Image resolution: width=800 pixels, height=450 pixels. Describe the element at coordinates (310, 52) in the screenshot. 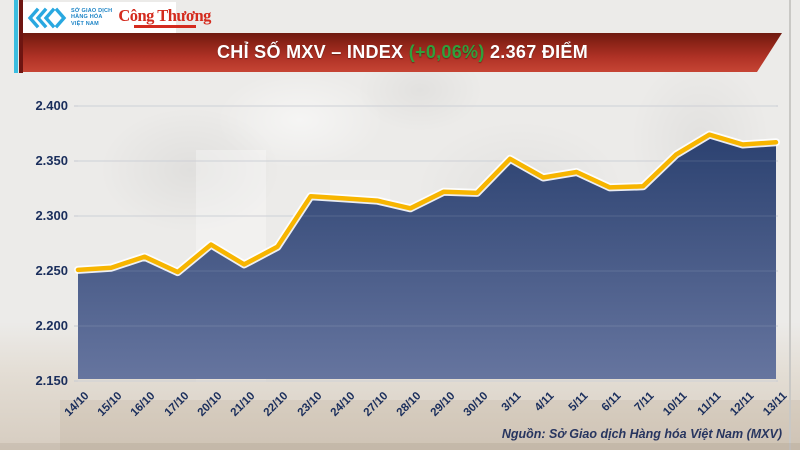

I see `title-index-name: CHỈ SỐ MXV – INDEX` at that location.